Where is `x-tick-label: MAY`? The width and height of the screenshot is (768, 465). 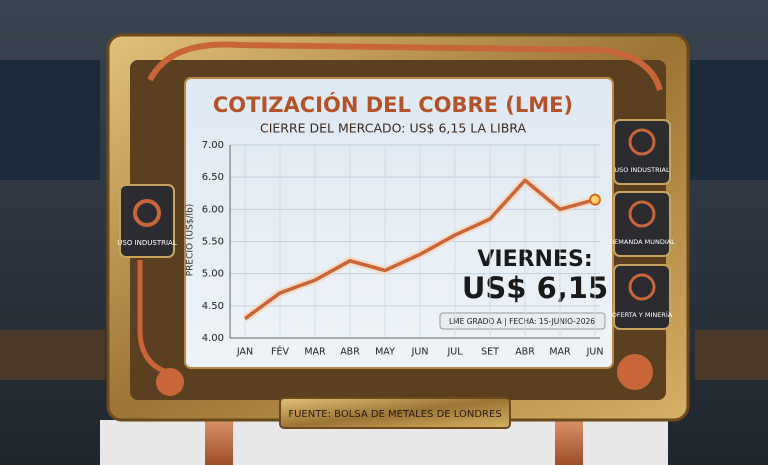
x-tick-label: MAY is located at coordinates (385, 352).